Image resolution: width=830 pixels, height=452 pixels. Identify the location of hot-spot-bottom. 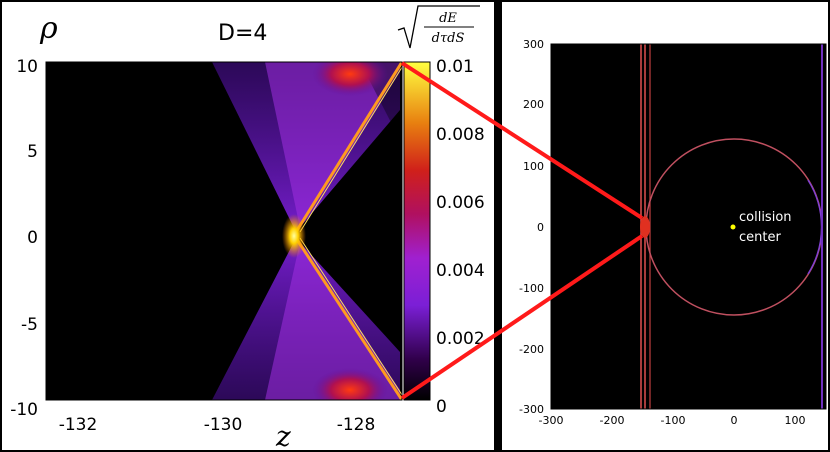
(350, 384).